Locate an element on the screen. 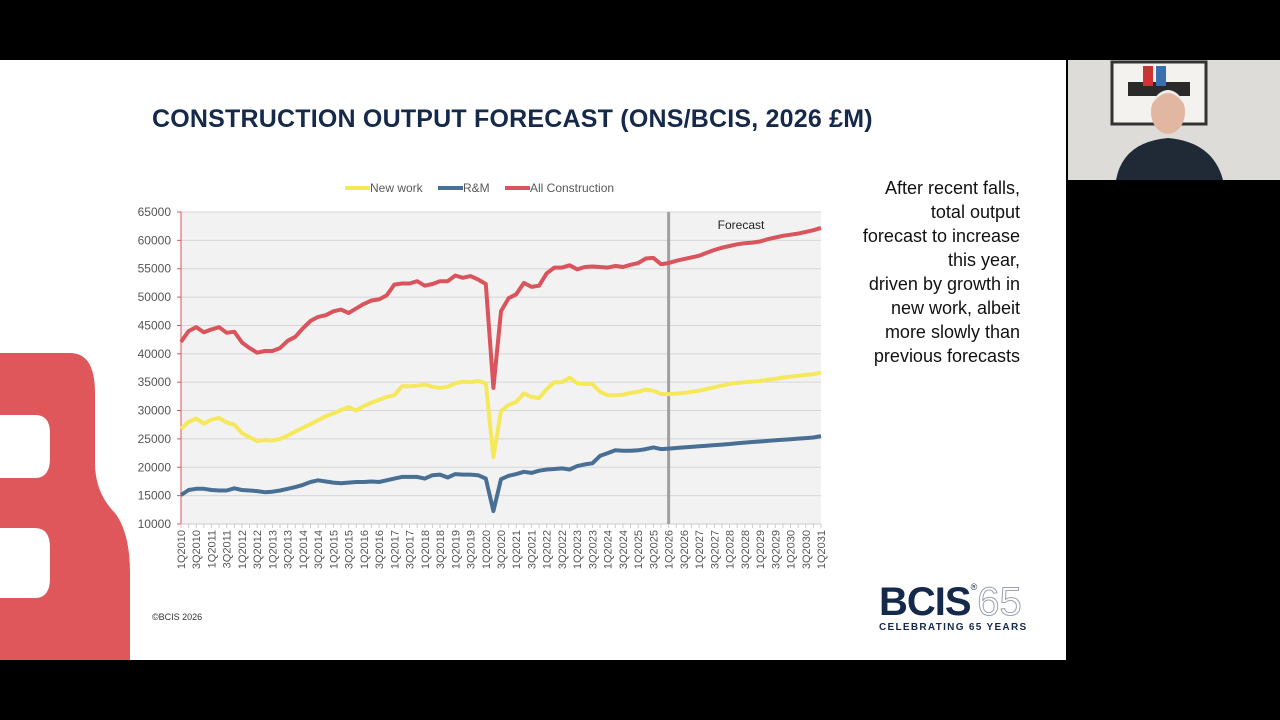  x-tick-label: 3Q2026 is located at coordinates (685, 549).